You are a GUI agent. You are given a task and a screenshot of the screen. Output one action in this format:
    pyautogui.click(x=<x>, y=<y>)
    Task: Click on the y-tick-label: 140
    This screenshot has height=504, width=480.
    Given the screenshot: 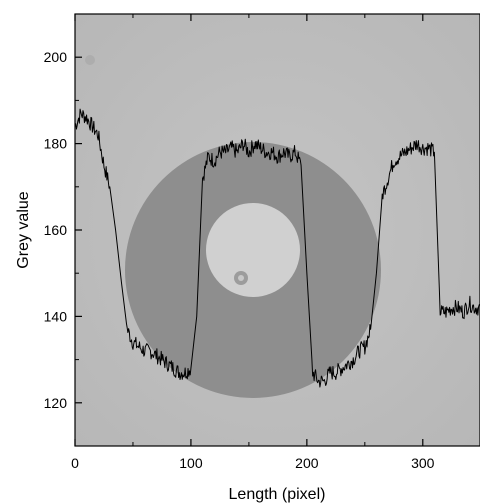 What is the action you would take?
    pyautogui.click(x=56, y=316)
    